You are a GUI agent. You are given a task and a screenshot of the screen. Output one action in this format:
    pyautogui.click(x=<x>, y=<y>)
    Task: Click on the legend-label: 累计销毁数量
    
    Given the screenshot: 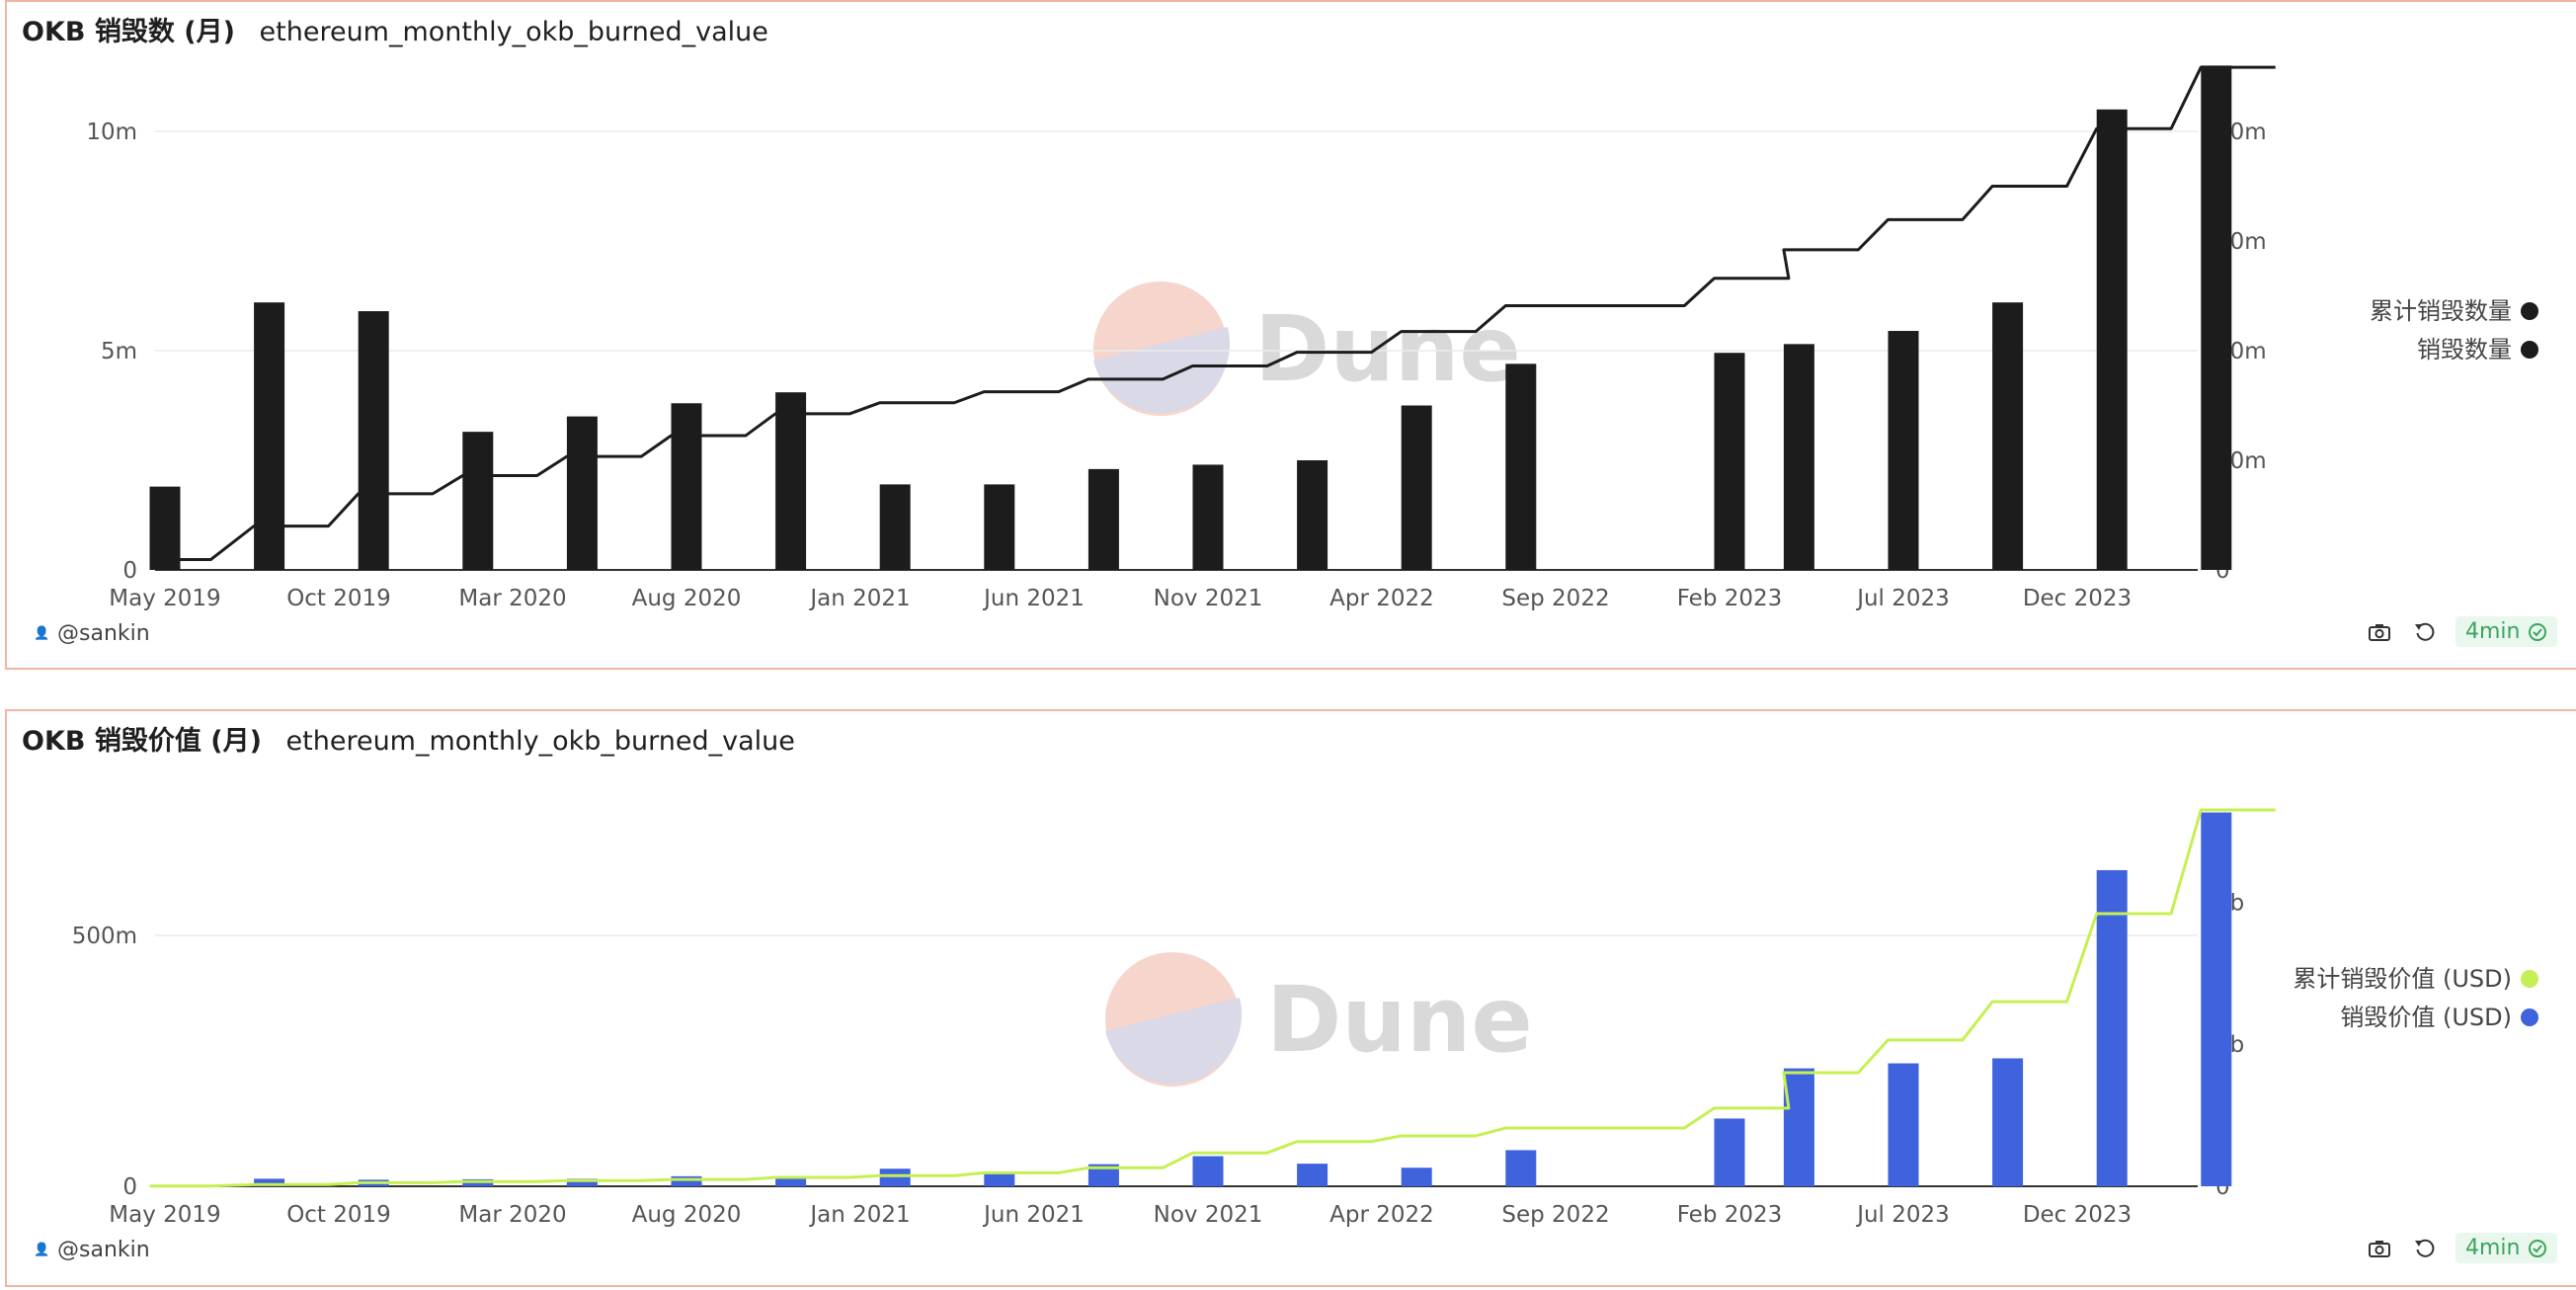 What is the action you would take?
    pyautogui.click(x=2441, y=311)
    